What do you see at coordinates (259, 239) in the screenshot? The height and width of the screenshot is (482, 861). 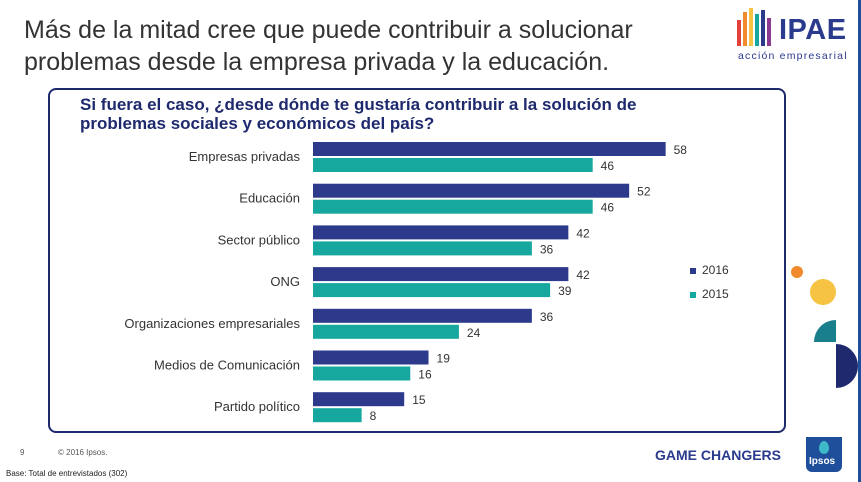 I see `category-label: Sector público` at bounding box center [259, 239].